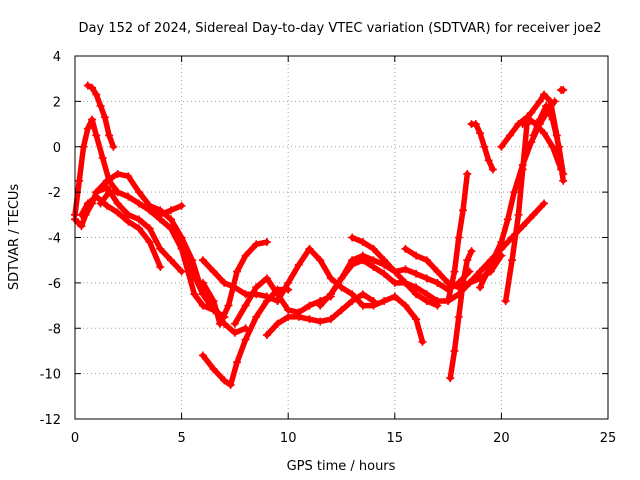 The image size is (640, 480). I want to click on x-tick-label: 25, so click(608, 438).